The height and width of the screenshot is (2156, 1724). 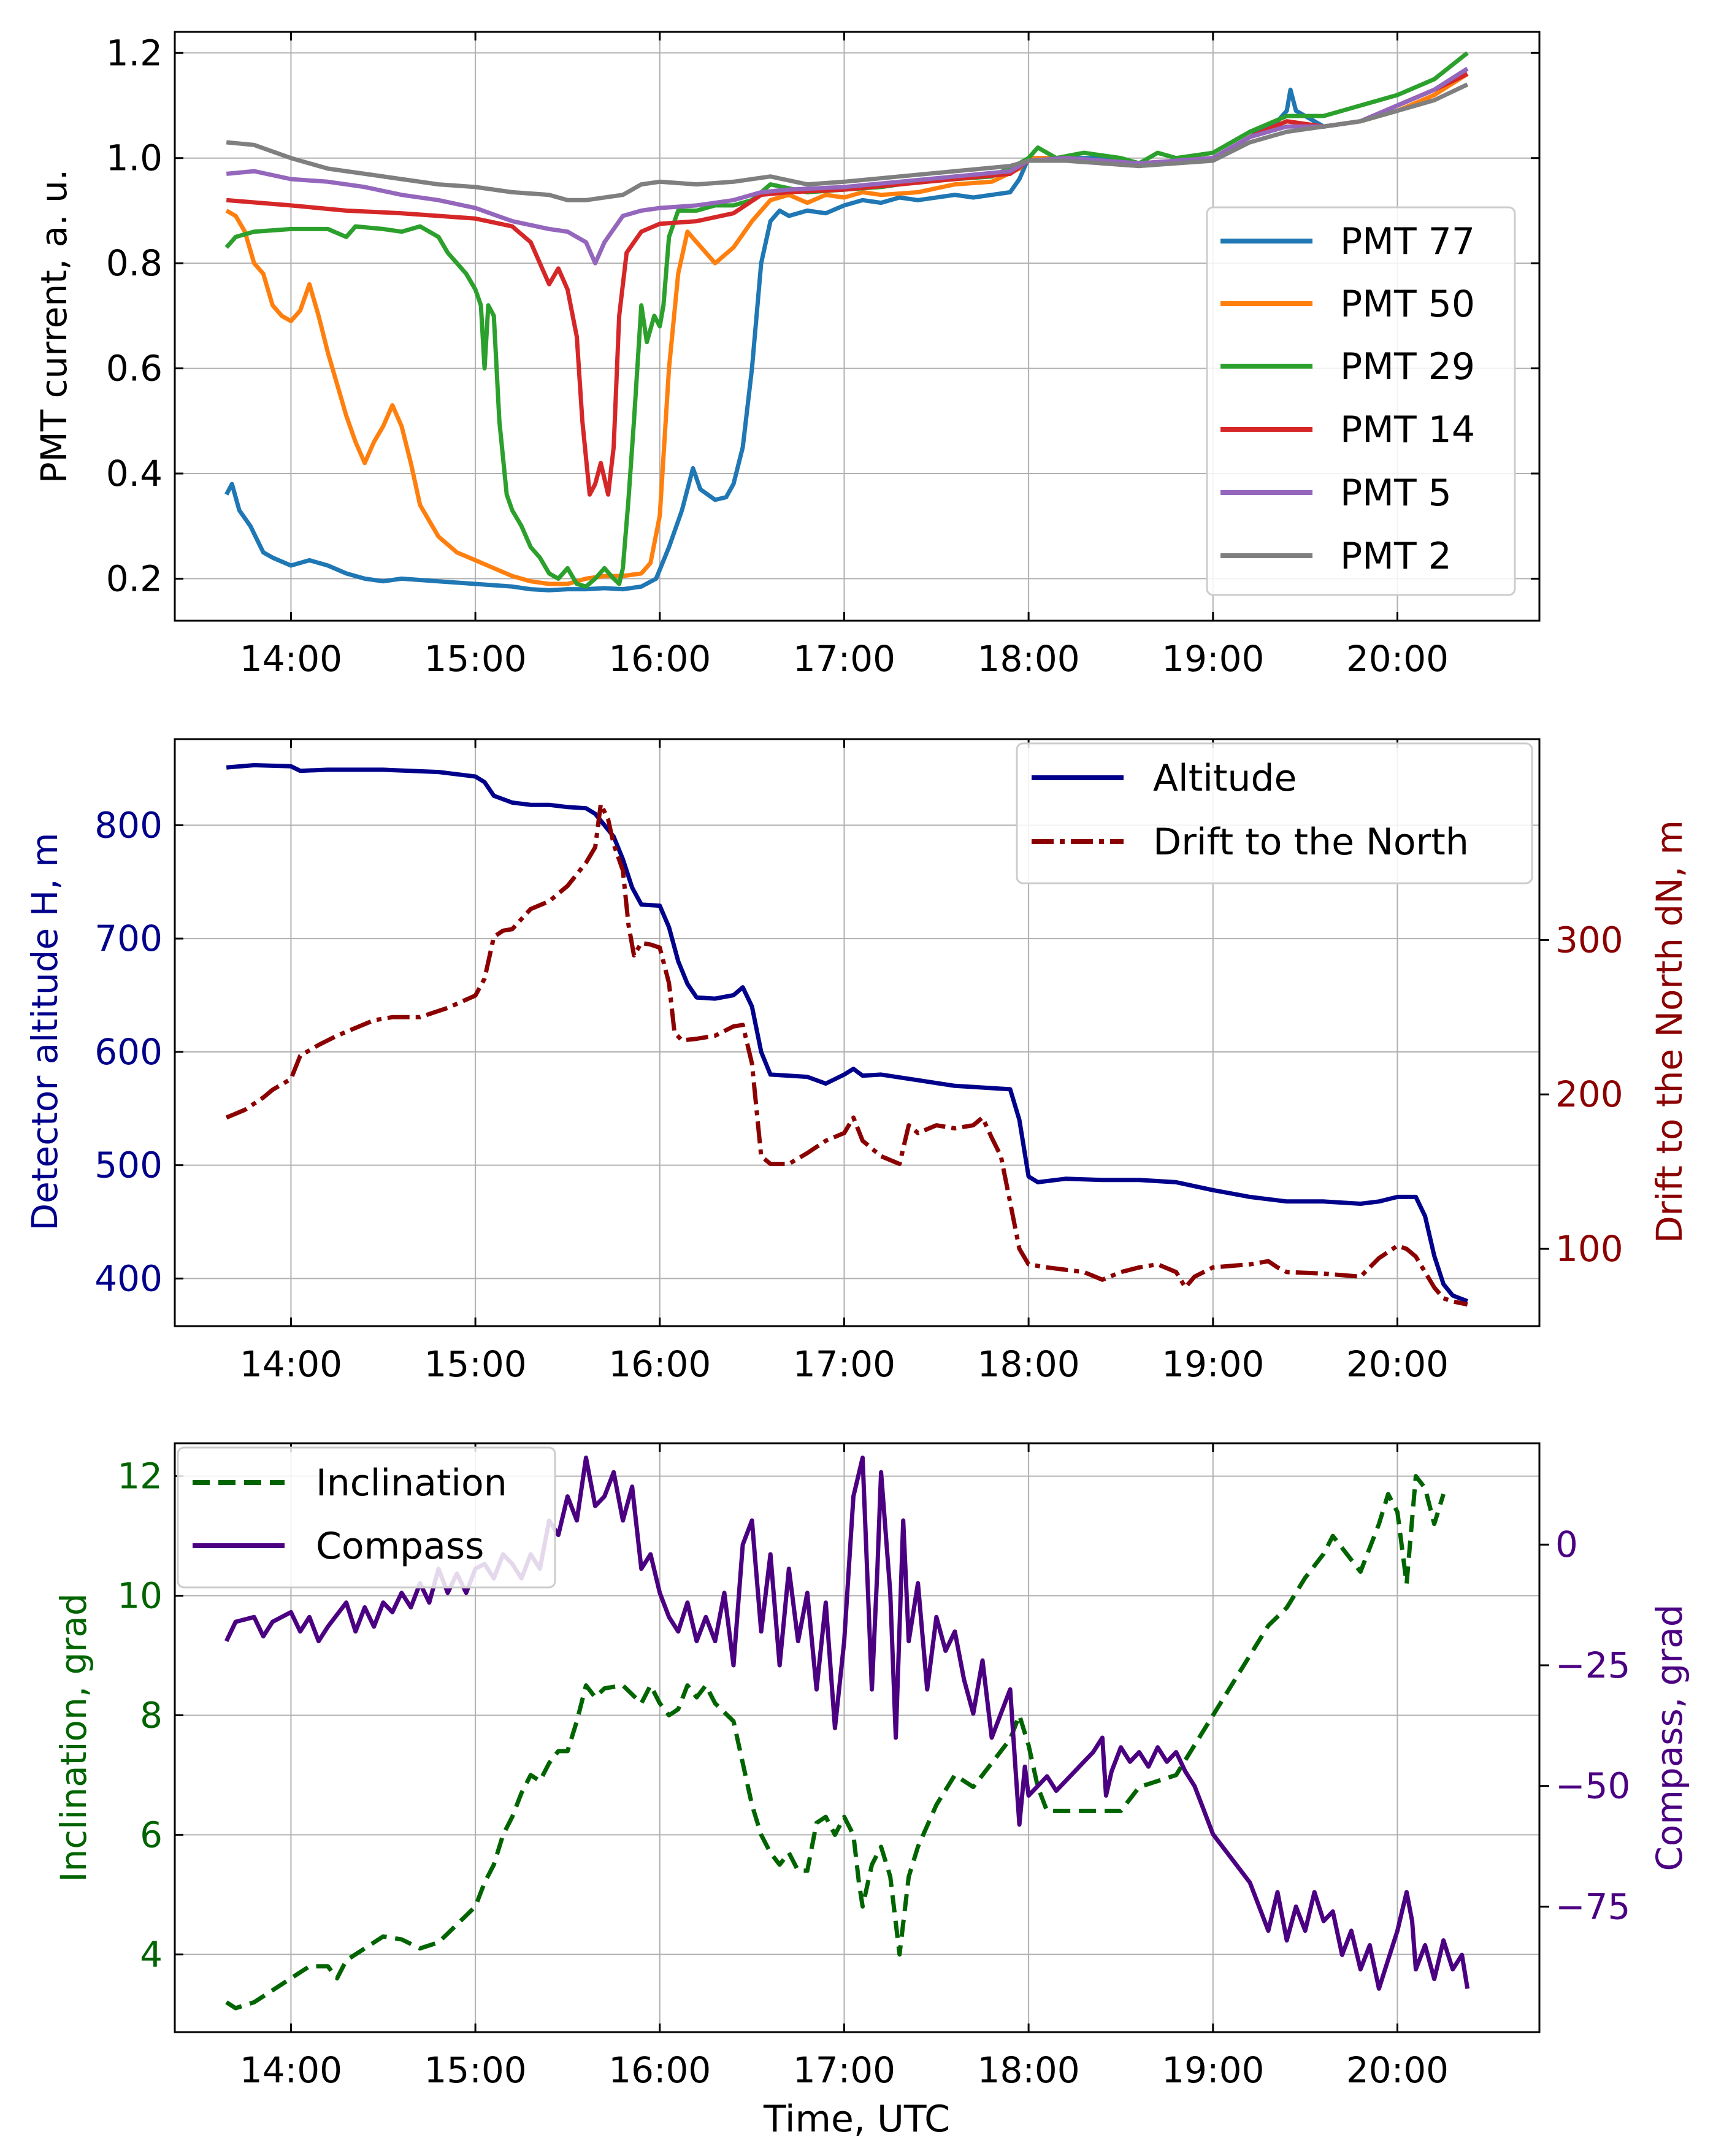 What do you see at coordinates (134, 53) in the screenshot?
I see `y-tick-label: 1.2` at bounding box center [134, 53].